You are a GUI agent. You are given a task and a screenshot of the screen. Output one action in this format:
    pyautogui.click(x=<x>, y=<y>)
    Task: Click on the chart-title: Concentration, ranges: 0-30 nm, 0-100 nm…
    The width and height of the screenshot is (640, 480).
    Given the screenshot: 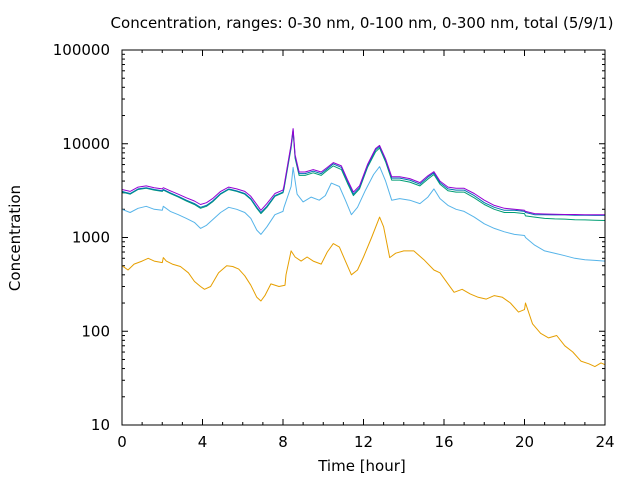 What is the action you would take?
    pyautogui.click(x=362, y=23)
    